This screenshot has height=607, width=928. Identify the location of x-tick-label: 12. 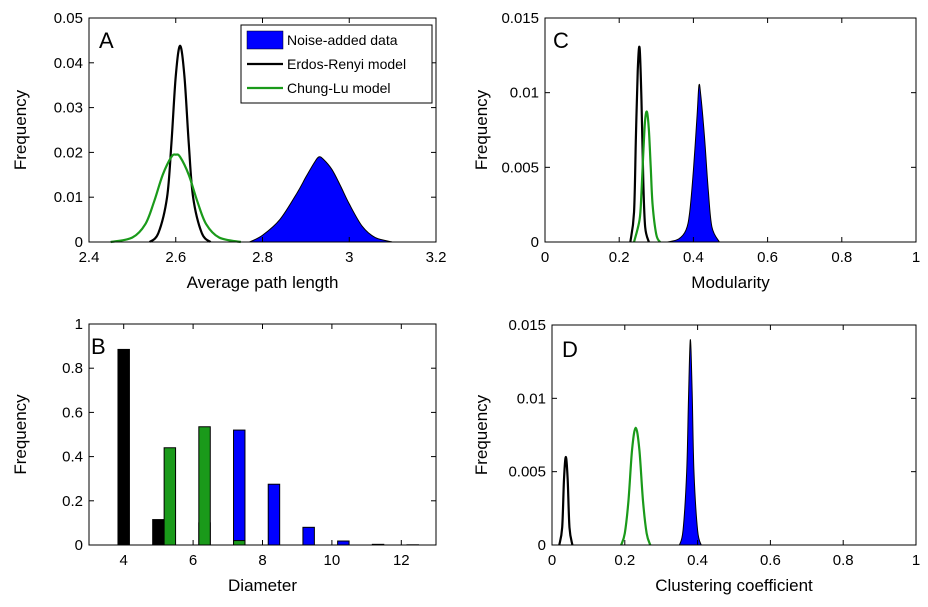
(401, 560).